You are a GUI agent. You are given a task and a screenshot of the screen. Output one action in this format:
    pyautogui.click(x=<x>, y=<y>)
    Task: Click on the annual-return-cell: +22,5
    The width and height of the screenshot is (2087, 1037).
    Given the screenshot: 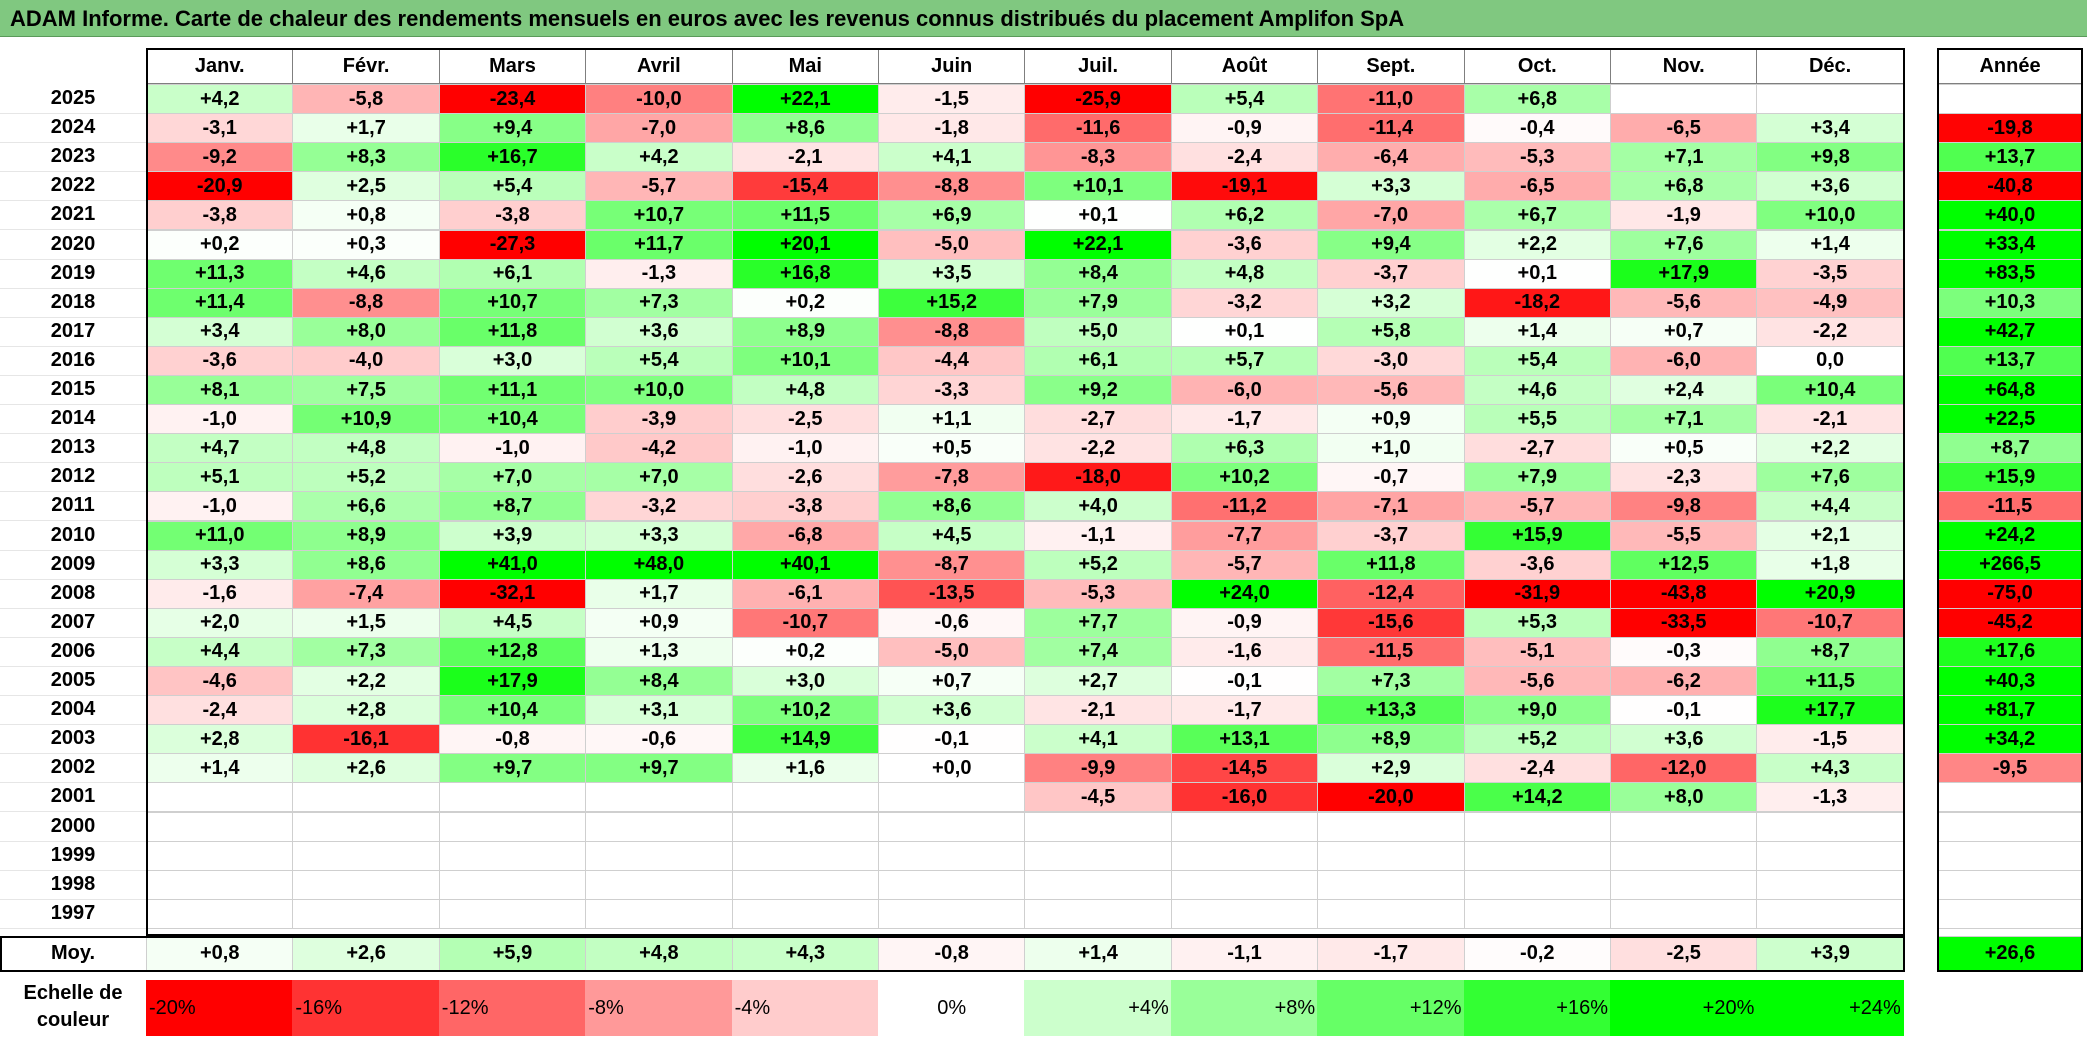 What is the action you would take?
    pyautogui.click(x=2010, y=419)
    